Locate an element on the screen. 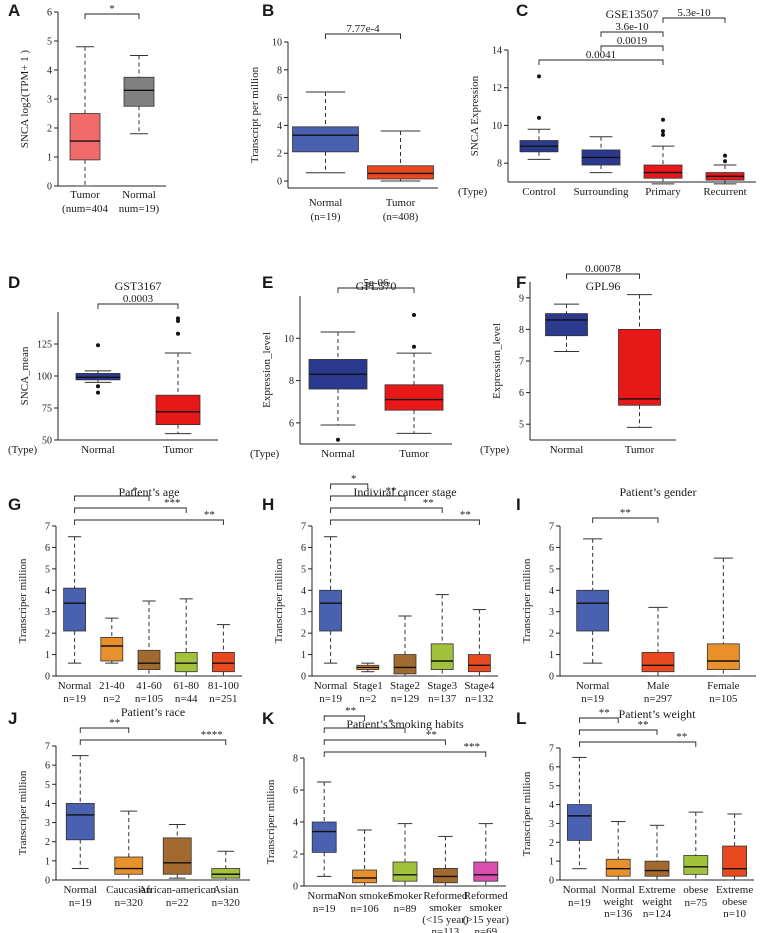 This screenshot has height=933, width=777. box-extreme-weight is located at coordinates (657, 868).